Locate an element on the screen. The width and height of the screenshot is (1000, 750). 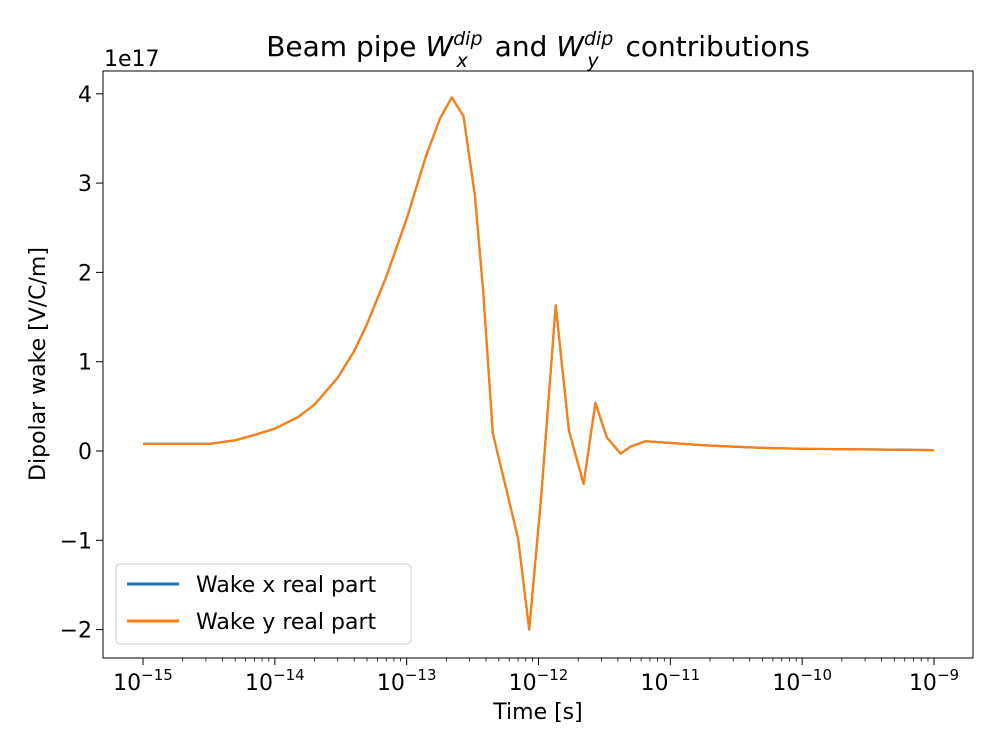
title-wy-sub: y is located at coordinates (592, 61).